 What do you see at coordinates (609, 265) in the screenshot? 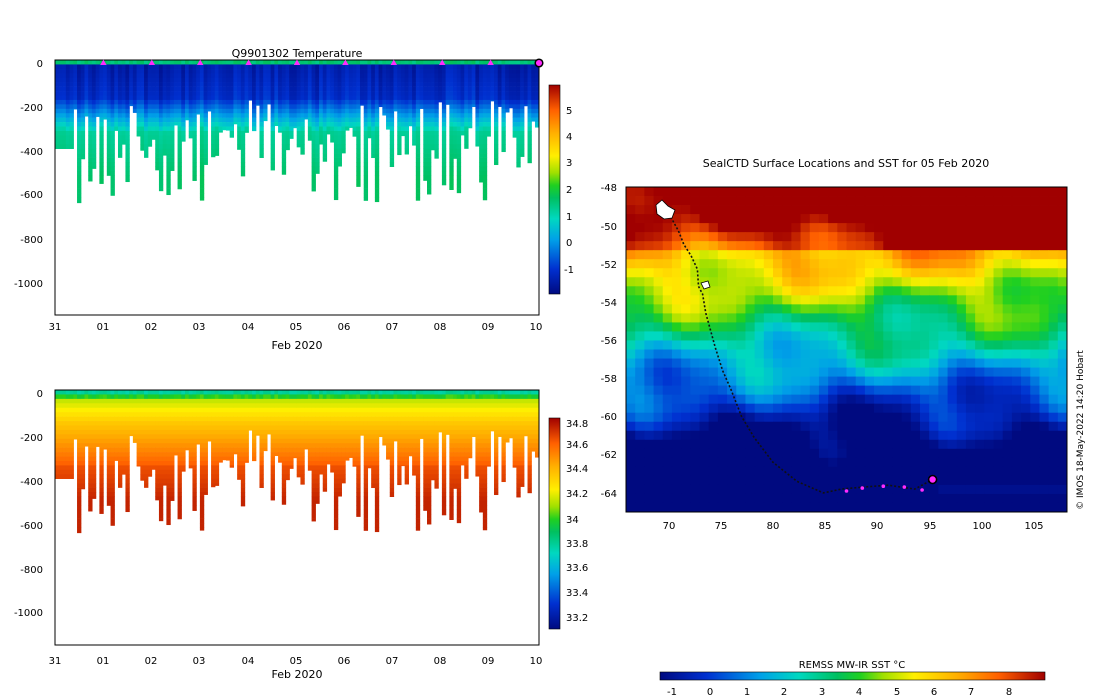
I see `lat-tick-label: -52` at bounding box center [609, 265].